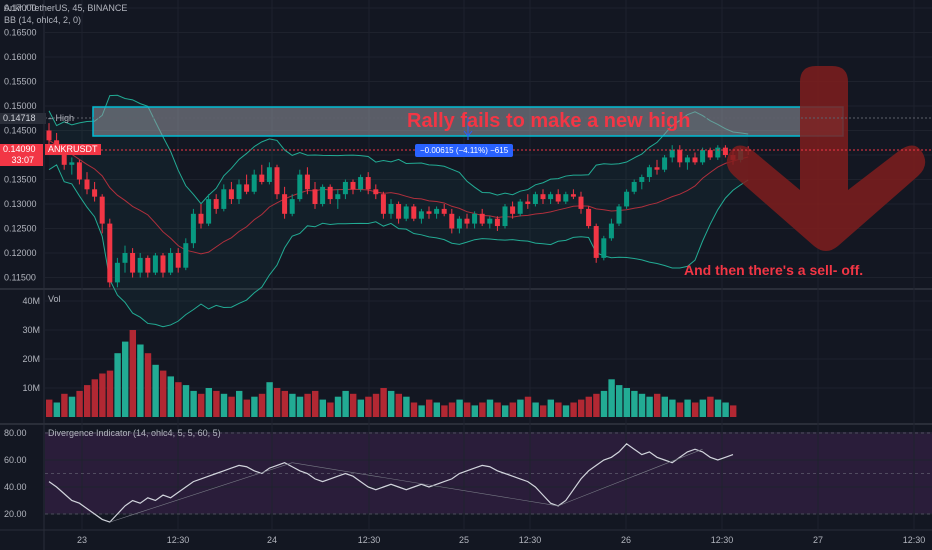  Describe the element at coordinates (630, 477) in the screenshot. I see `divergence-line` at that location.